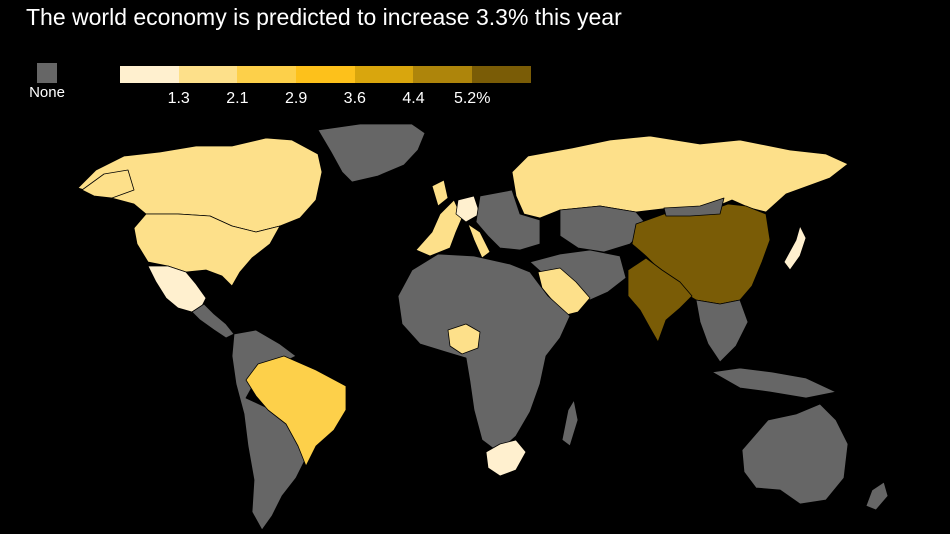  I want to click on scale-tick: 2.1, so click(237, 98).